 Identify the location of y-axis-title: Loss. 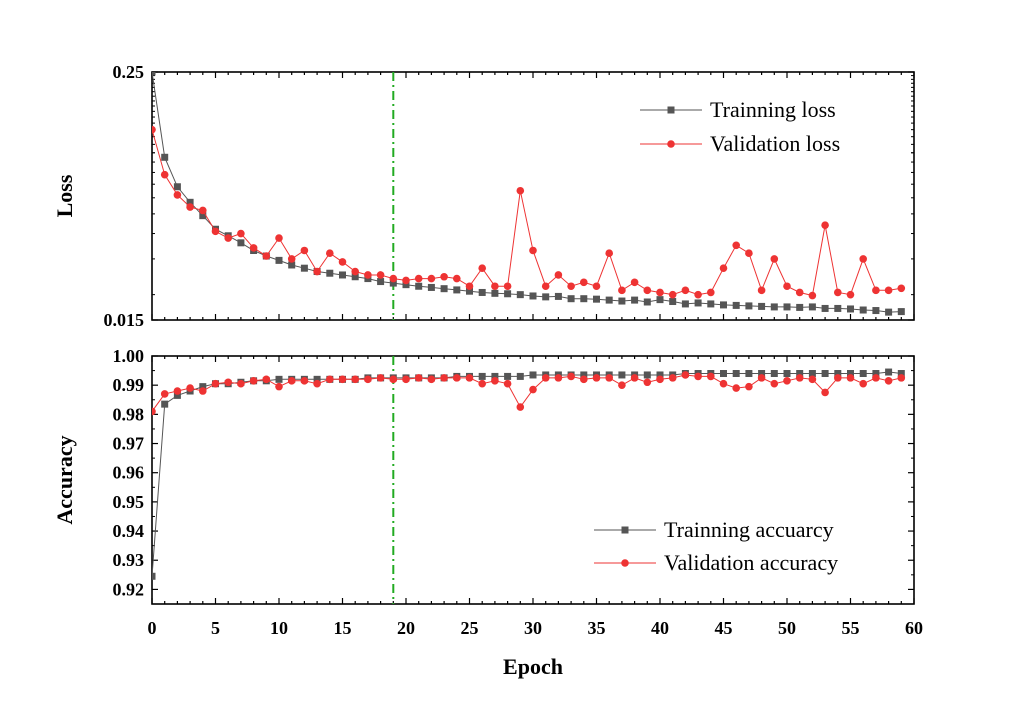
(64, 195).